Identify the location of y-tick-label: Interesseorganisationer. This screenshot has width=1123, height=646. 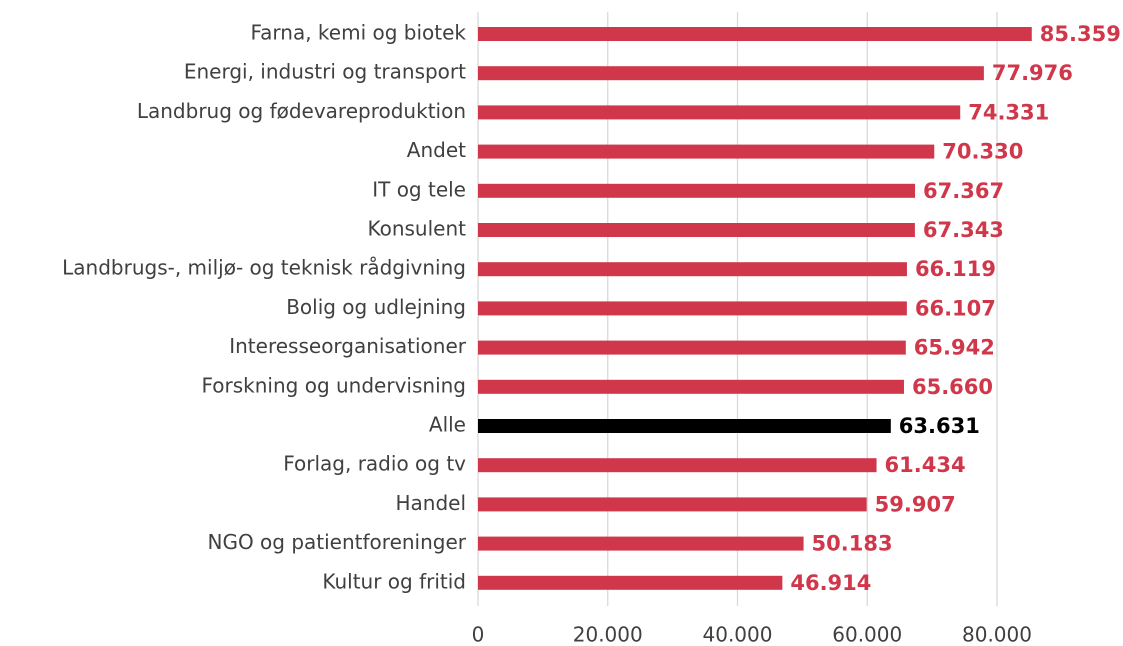
(348, 346).